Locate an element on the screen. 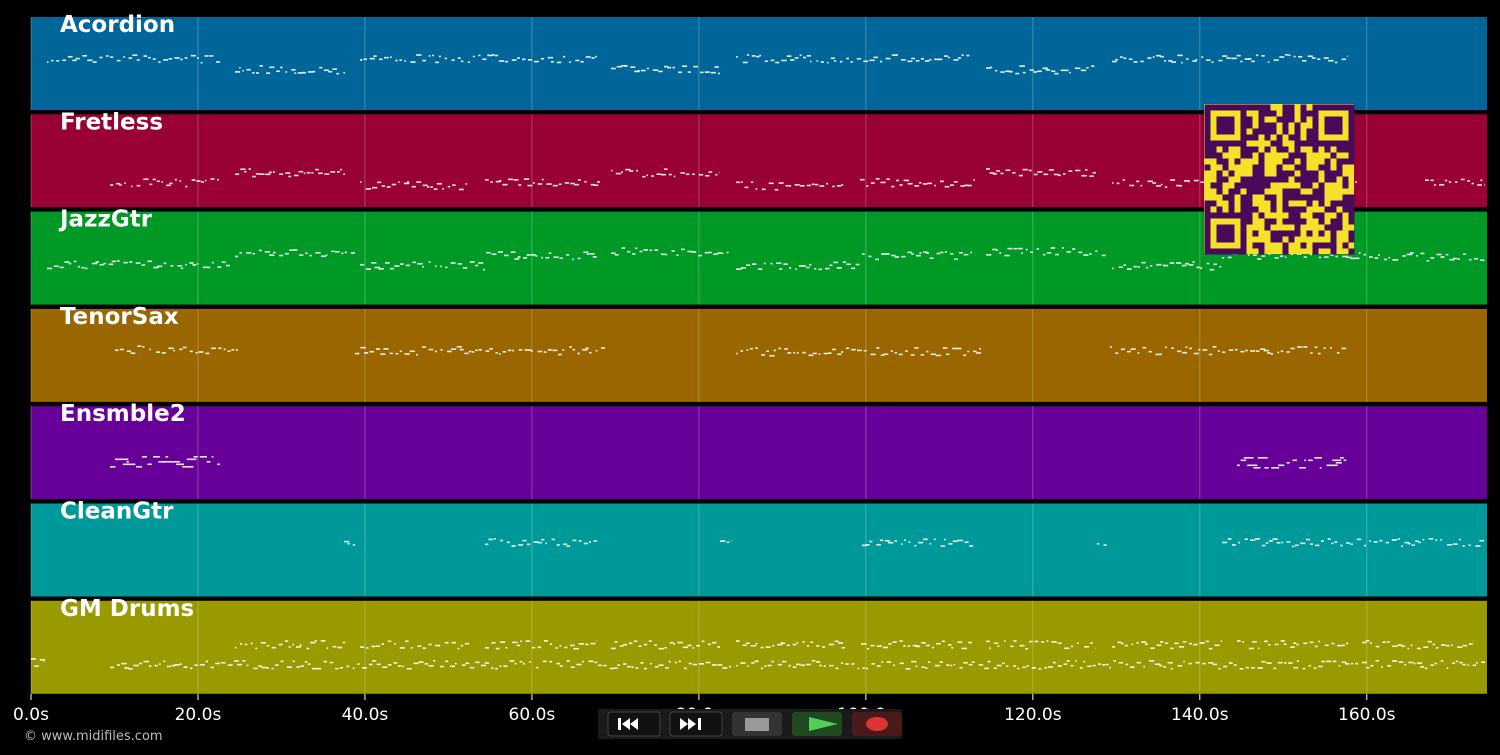  stop-button is located at coordinates (757, 724).